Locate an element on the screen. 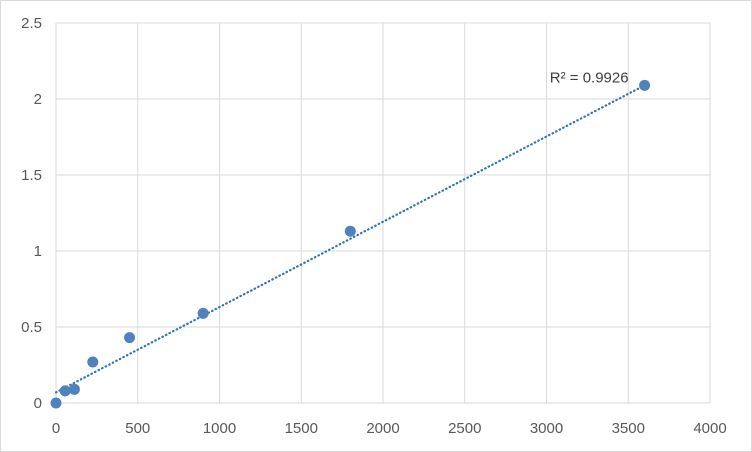 This screenshot has width=752, height=452. y-tick-label: 1 is located at coordinates (38, 251).